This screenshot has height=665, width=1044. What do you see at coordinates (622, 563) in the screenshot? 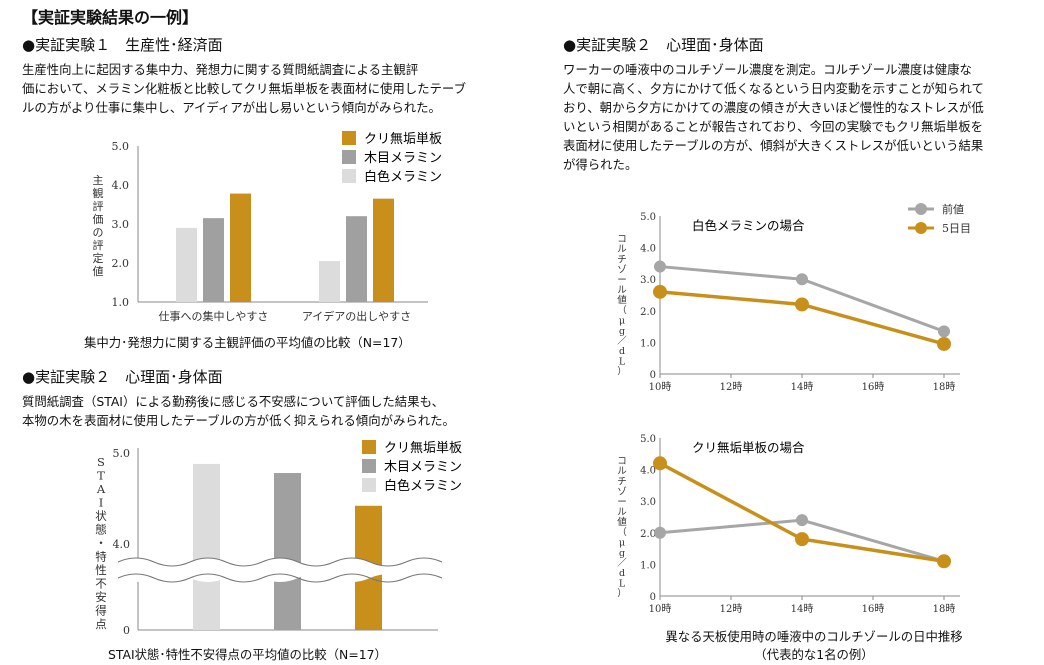
I see `y-axis-label-char: ／` at bounding box center [622, 563].